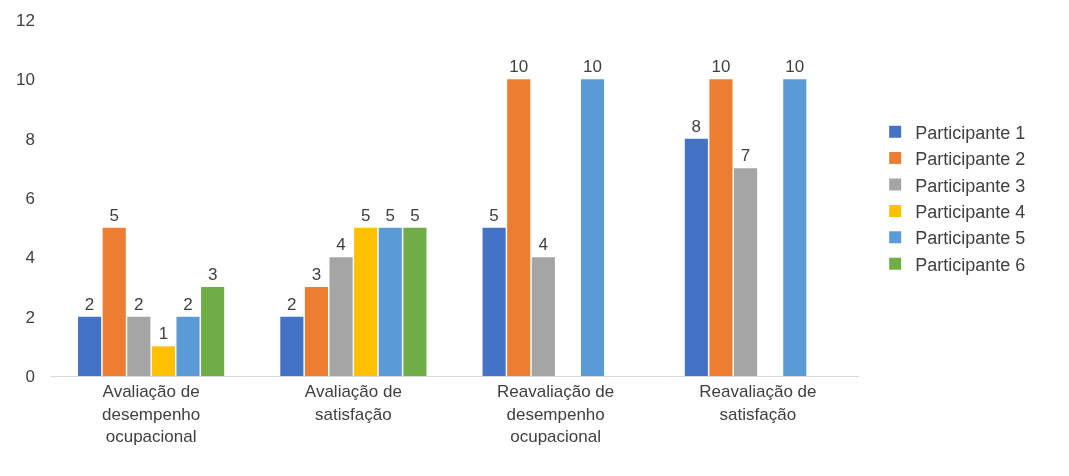  What do you see at coordinates (25, 80) in the screenshot?
I see `y-tick-label: 10` at bounding box center [25, 80].